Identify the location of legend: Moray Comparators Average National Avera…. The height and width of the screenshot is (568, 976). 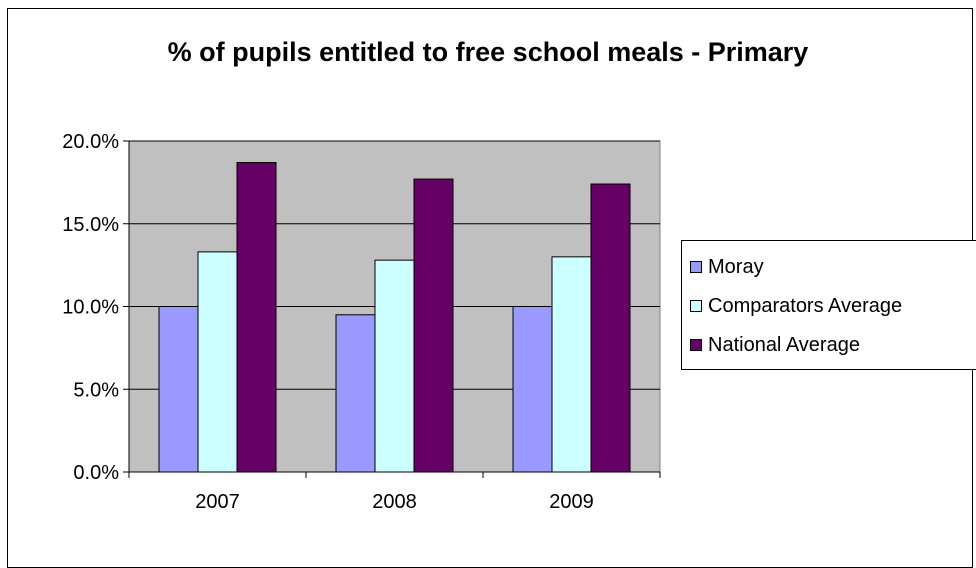
(828, 305).